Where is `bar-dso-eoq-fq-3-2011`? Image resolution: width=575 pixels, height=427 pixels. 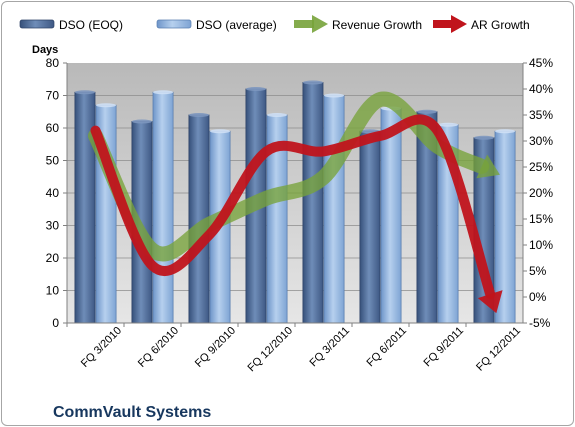
bar-dso-eoq-fq-3-2011 is located at coordinates (313, 203).